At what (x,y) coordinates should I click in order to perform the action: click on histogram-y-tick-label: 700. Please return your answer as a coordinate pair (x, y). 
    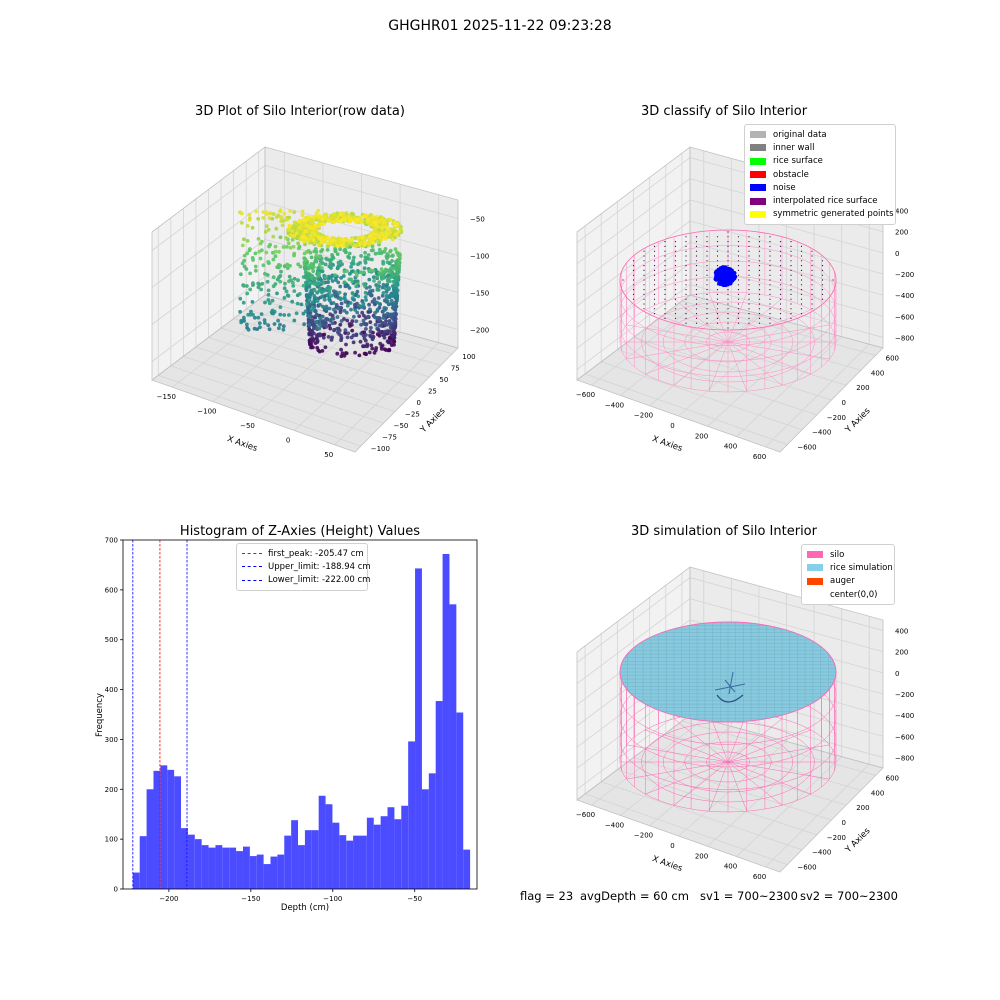
    Looking at the image, I should click on (111, 541).